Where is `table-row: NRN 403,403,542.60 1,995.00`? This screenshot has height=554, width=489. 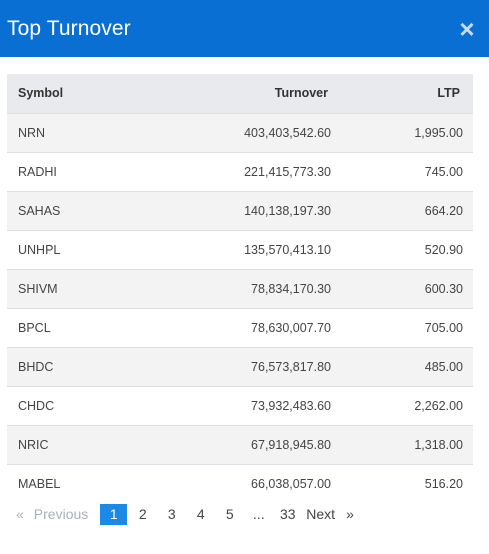
table-row: NRN 403,403,542.60 1,995.00 is located at coordinates (240, 132).